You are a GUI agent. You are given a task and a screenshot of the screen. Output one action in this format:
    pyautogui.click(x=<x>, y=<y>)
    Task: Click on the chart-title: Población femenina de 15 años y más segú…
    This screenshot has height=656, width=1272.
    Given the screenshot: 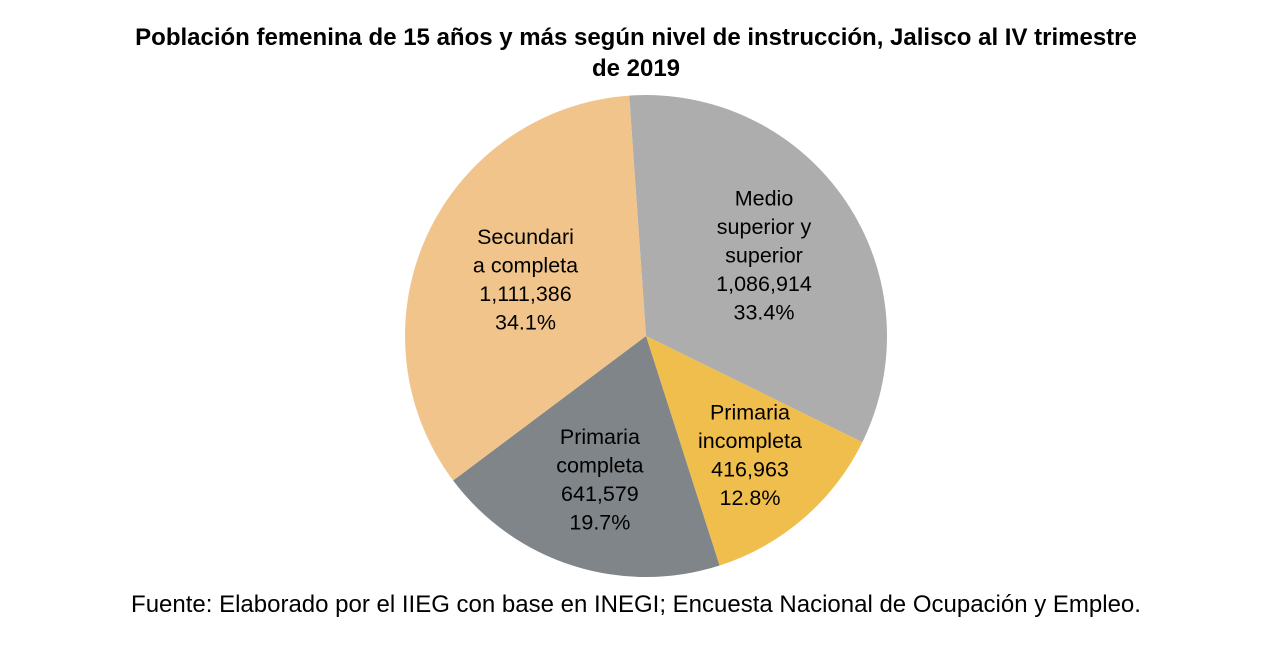 What is the action you would take?
    pyautogui.click(x=636, y=53)
    